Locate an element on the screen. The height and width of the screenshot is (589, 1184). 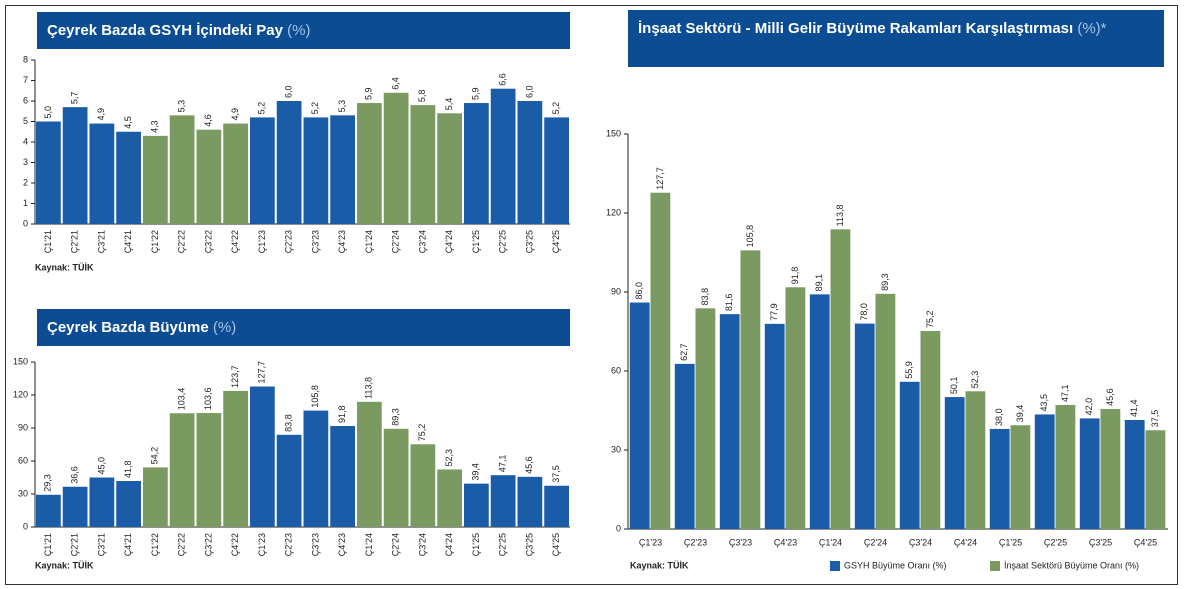
x-tick-label: Ç2'21 is located at coordinates (75, 544).